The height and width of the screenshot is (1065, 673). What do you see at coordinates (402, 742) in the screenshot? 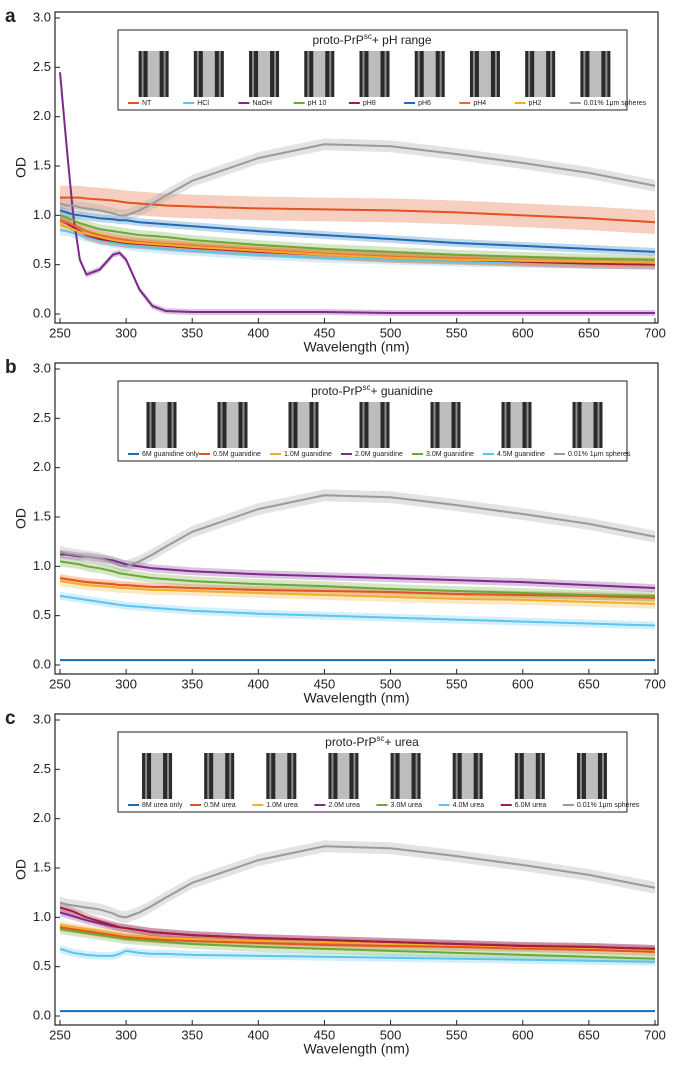
I see `title-suffix: + urea` at bounding box center [402, 742].